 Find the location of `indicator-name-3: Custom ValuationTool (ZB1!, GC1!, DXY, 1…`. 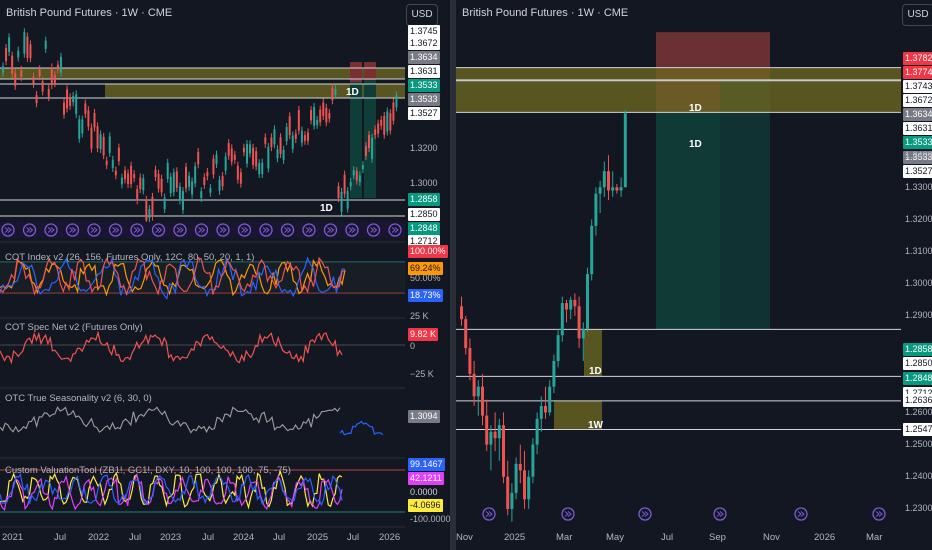

indicator-name-3: Custom ValuationTool (ZB1!, GC1!, DXY, 1… is located at coordinates (148, 470).